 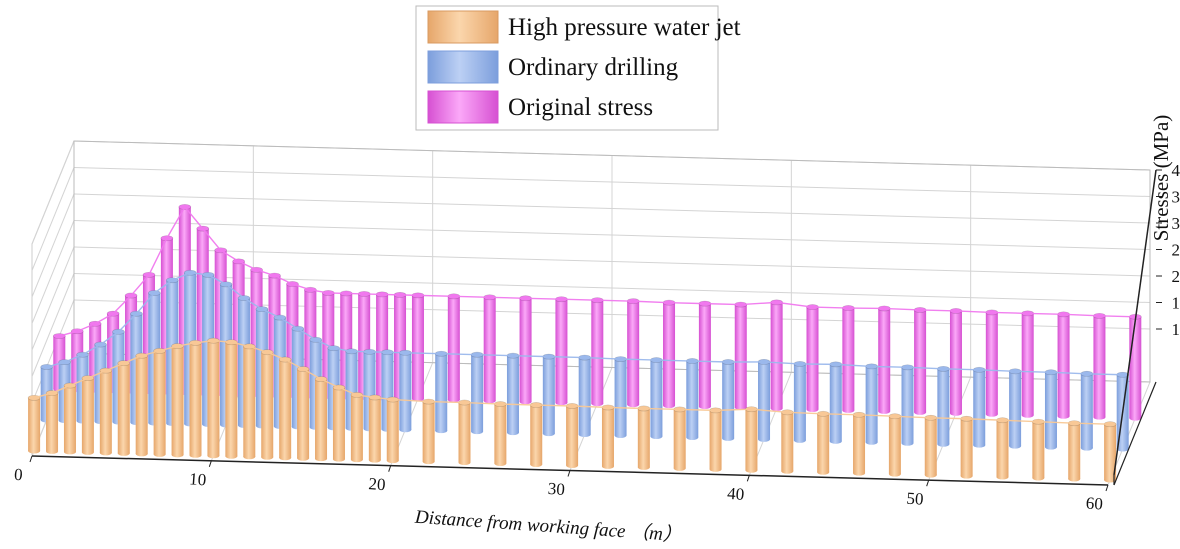 What do you see at coordinates (580, 107) in the screenshot?
I see `legend-label-original-stress: Original stress` at bounding box center [580, 107].